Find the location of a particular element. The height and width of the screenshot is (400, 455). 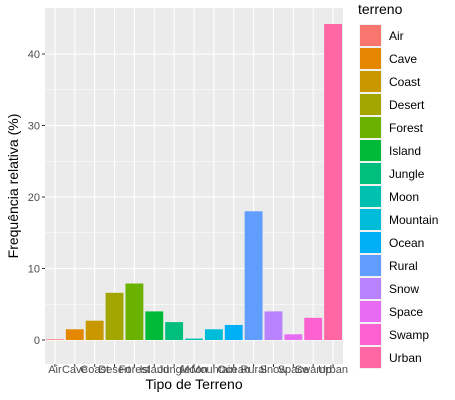

legend-label: Snow is located at coordinates (404, 289).